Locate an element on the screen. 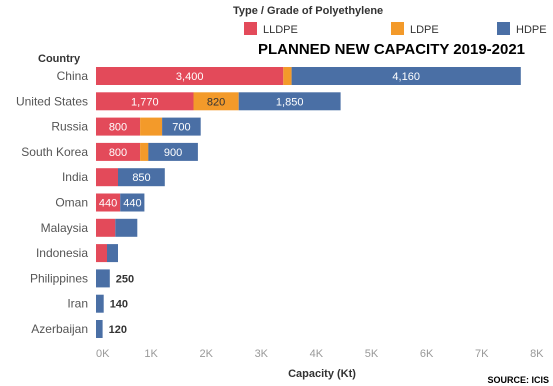 This screenshot has width=553, height=386. bar-label-hdpe-oman: 440 is located at coordinates (132, 204).